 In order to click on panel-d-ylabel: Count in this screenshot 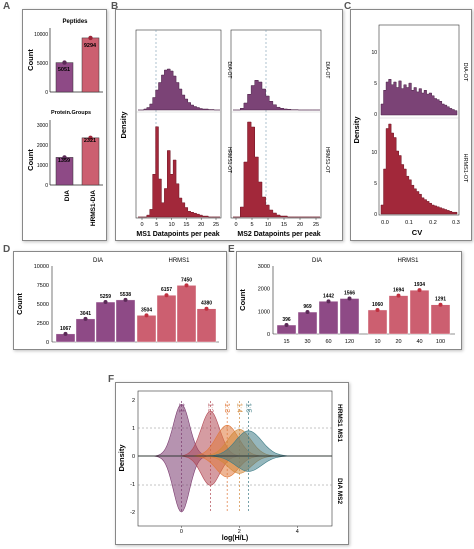, I will do `click(19, 304)`.